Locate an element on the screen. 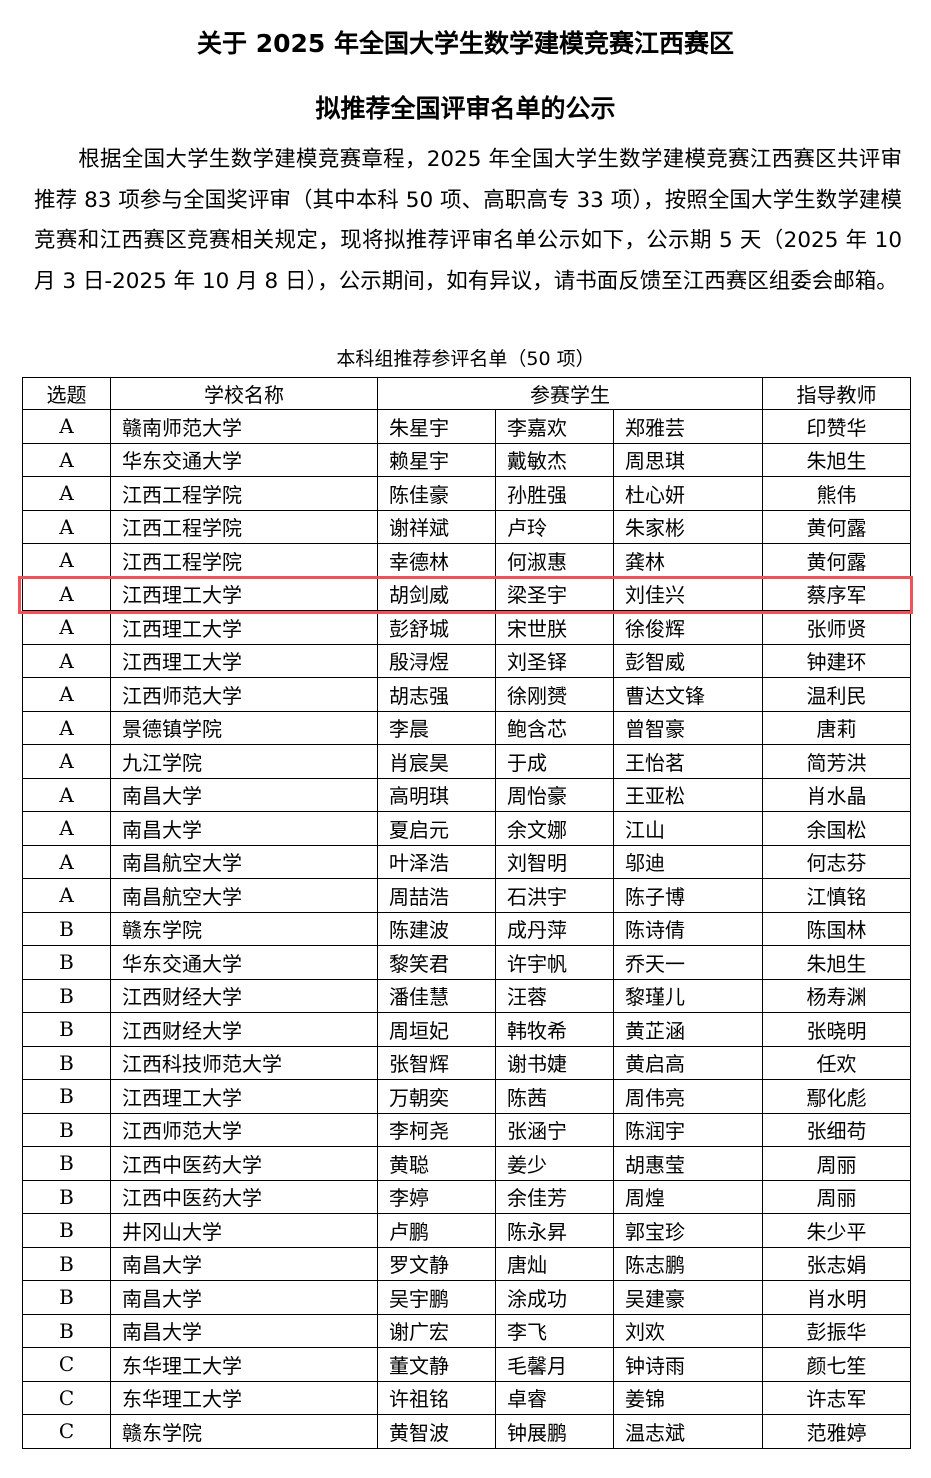 The image size is (931, 1478). table-caption: 本科组推荐参评名单（50 项） is located at coordinates (465, 359).